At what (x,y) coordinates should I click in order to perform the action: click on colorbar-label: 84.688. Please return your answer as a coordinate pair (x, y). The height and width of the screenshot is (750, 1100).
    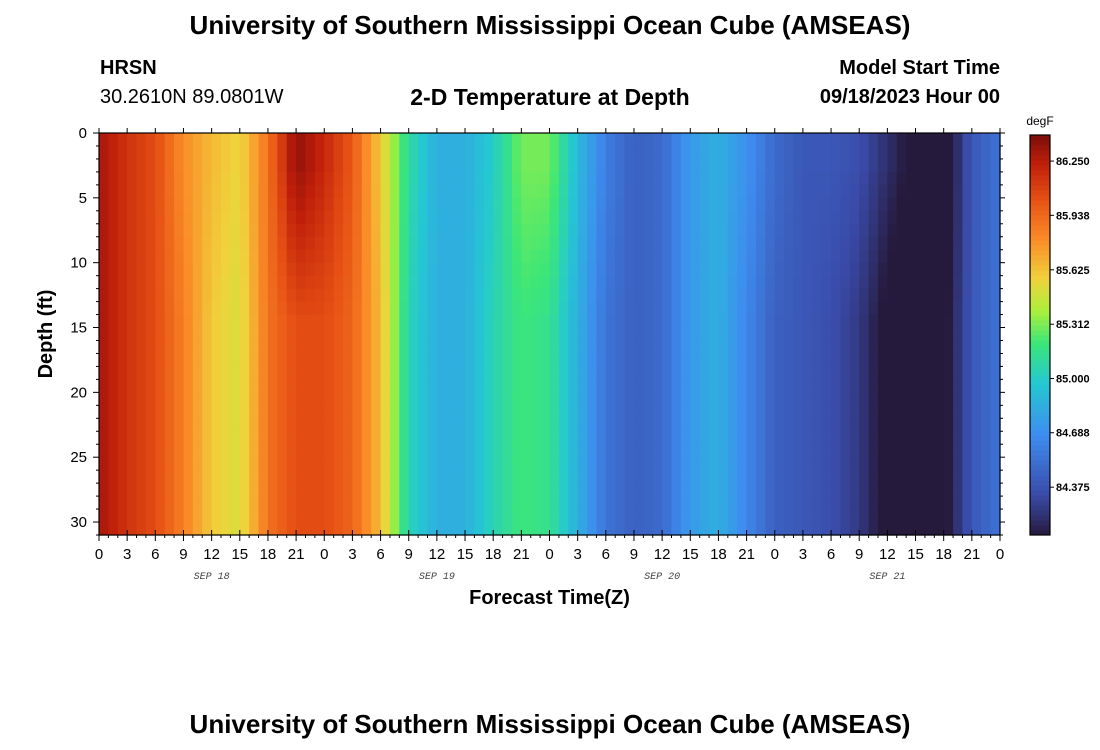
    Looking at the image, I should click on (1073, 434).